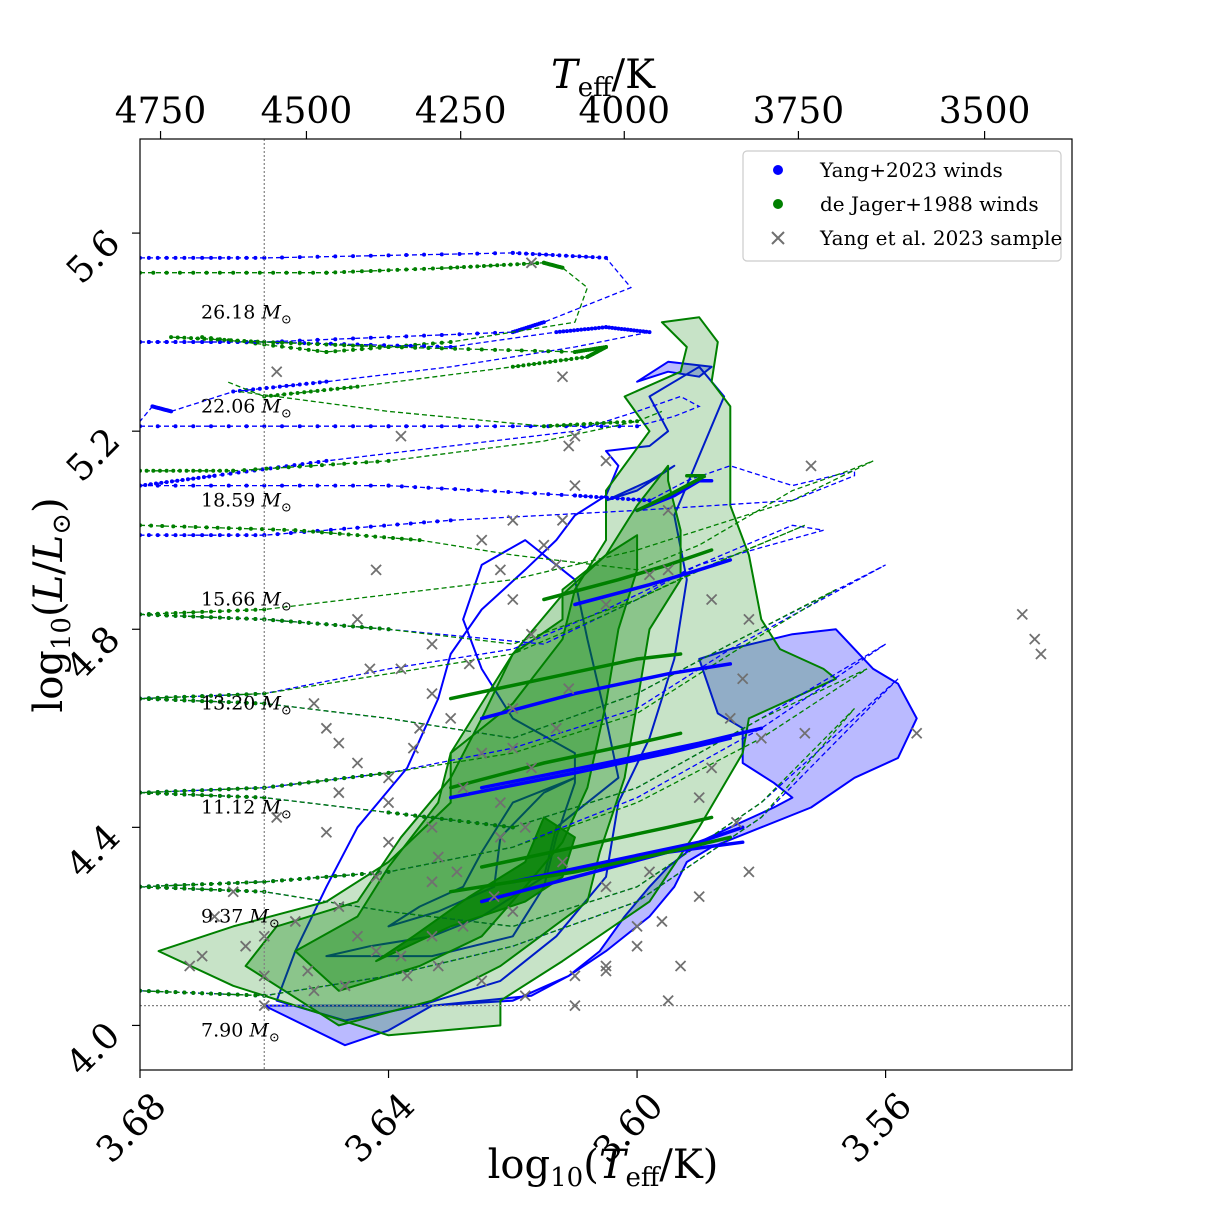 The image size is (1211, 1211). I want to click on mass-label: 15.66 M⊙, so click(246, 602).